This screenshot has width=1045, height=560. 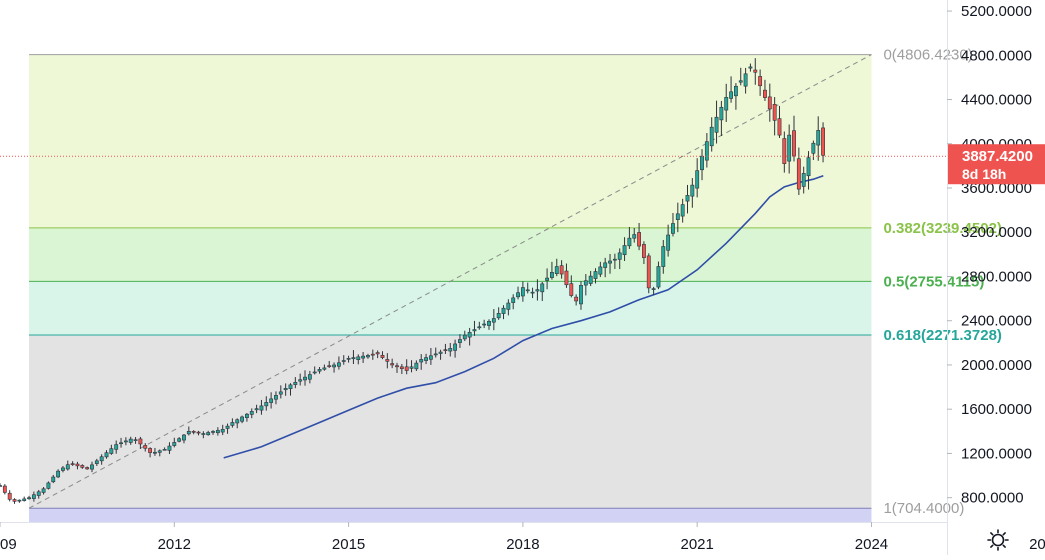 What do you see at coordinates (942, 228) in the screenshot?
I see `fib-level-label-1: 0.382(3239.4502)` at bounding box center [942, 228].